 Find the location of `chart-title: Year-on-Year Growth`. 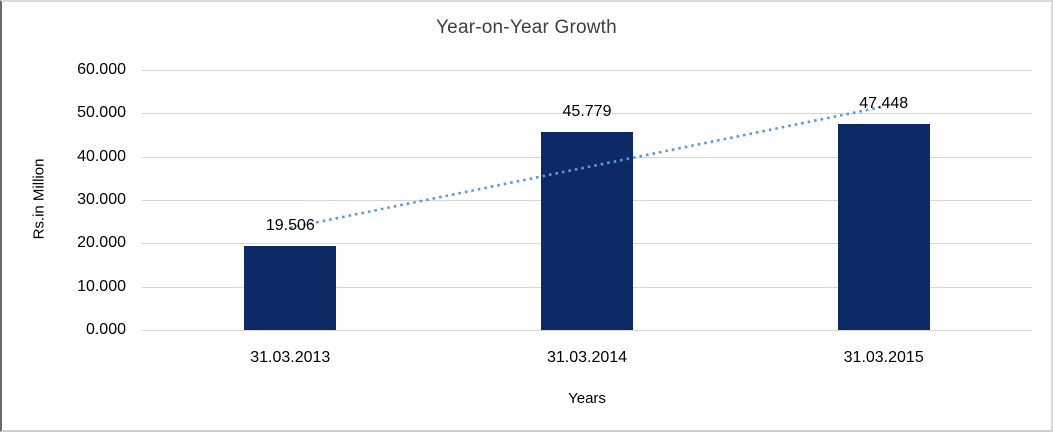

chart-title: Year-on-Year Growth is located at coordinates (526, 27).